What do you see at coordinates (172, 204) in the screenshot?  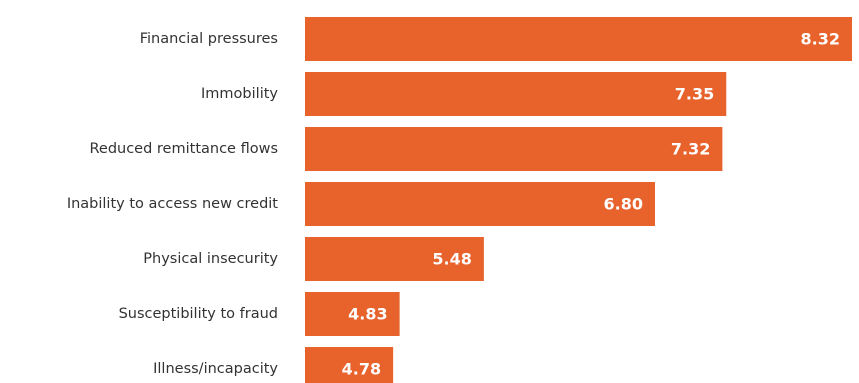 I see `category-label: Inability to access new credit` at bounding box center [172, 204].